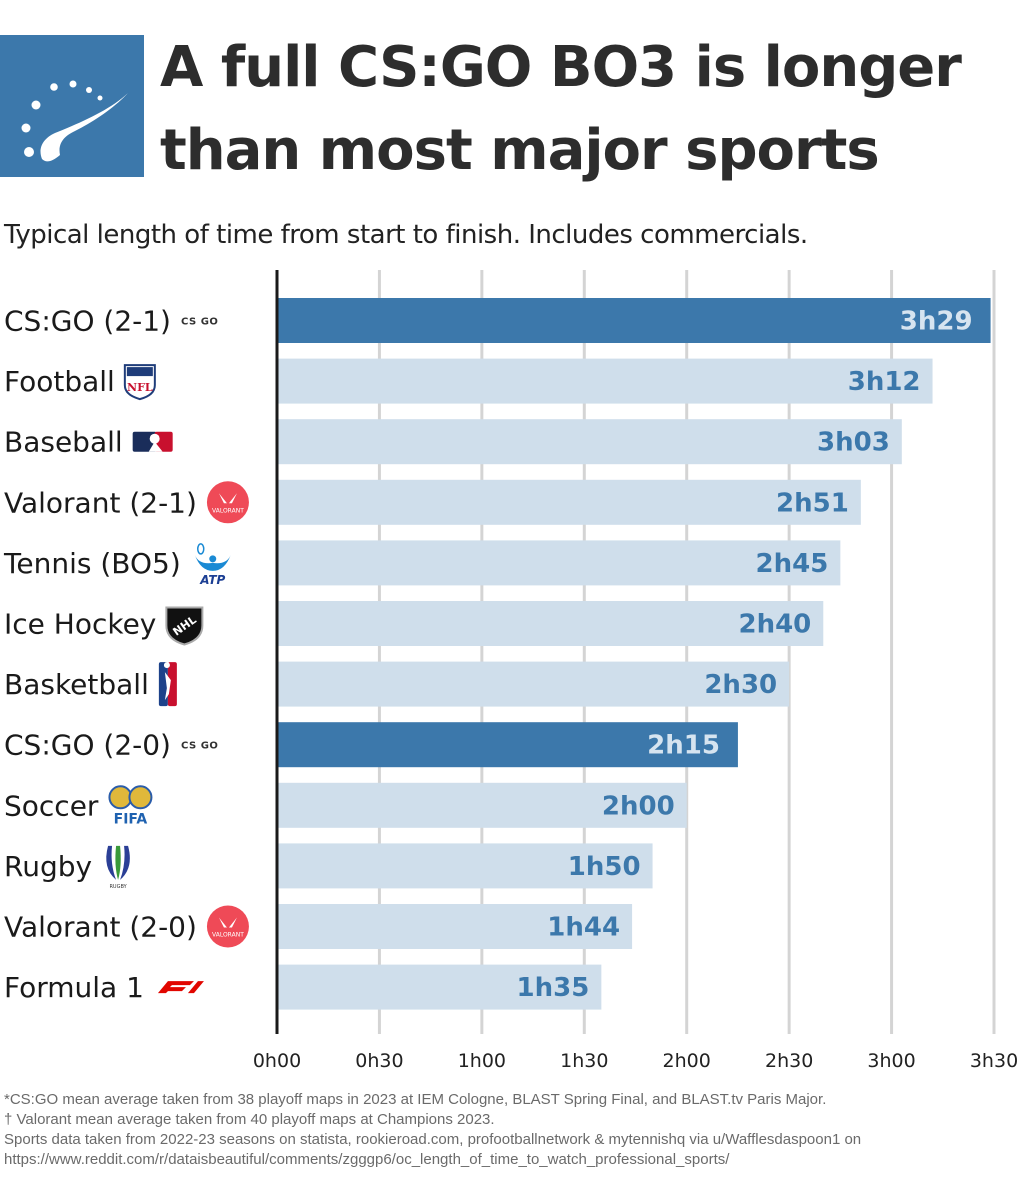 This screenshot has height=1200, width=1020. Describe the element at coordinates (853, 443) in the screenshot. I see `value-label: 3h03` at that location.